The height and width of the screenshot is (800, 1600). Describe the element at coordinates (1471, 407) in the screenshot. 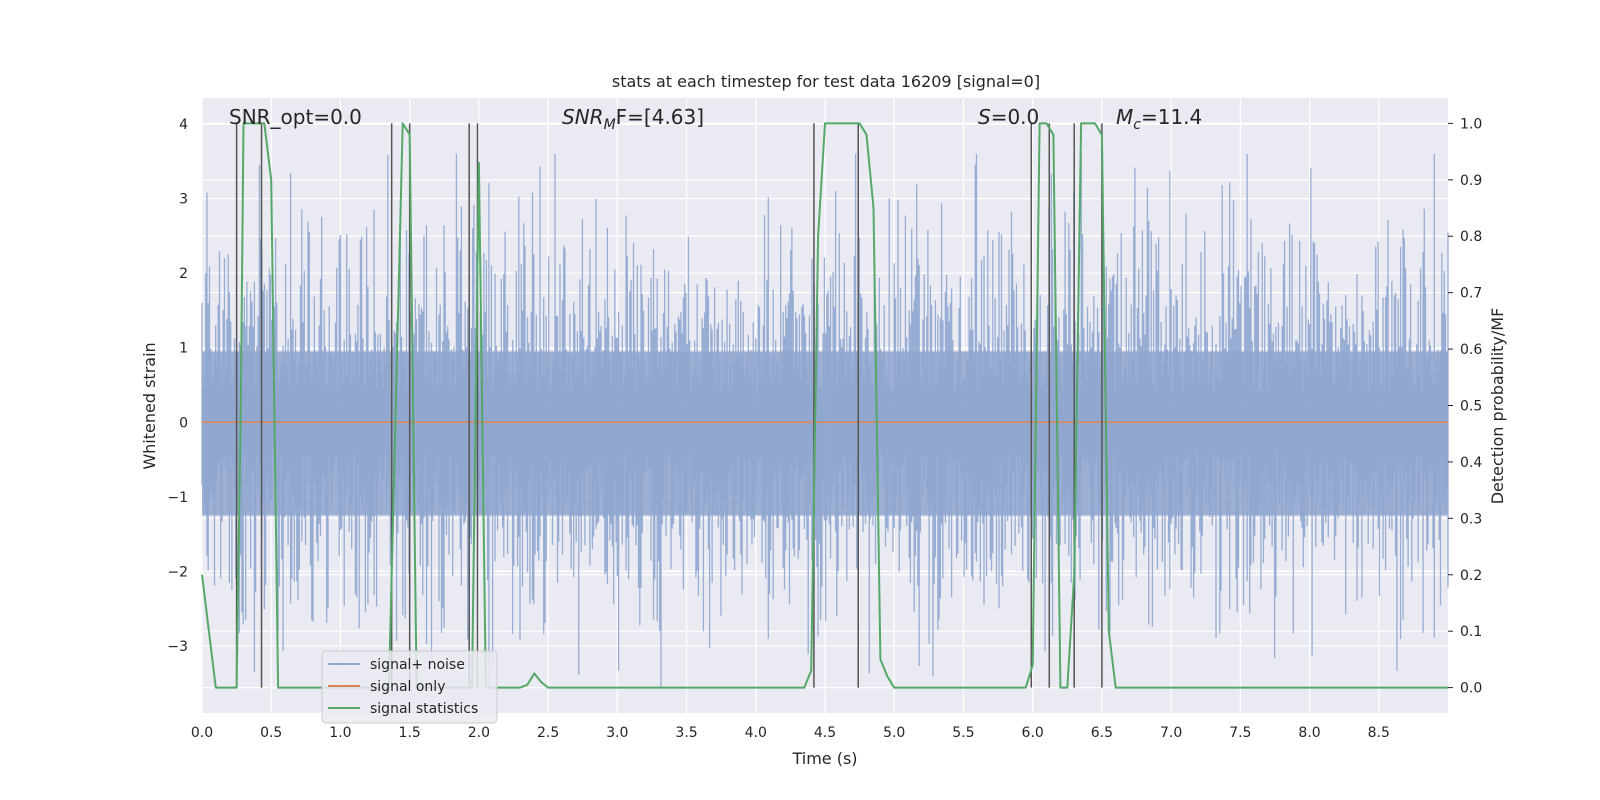

I see `y2-tick-label: 0.5` at that location.